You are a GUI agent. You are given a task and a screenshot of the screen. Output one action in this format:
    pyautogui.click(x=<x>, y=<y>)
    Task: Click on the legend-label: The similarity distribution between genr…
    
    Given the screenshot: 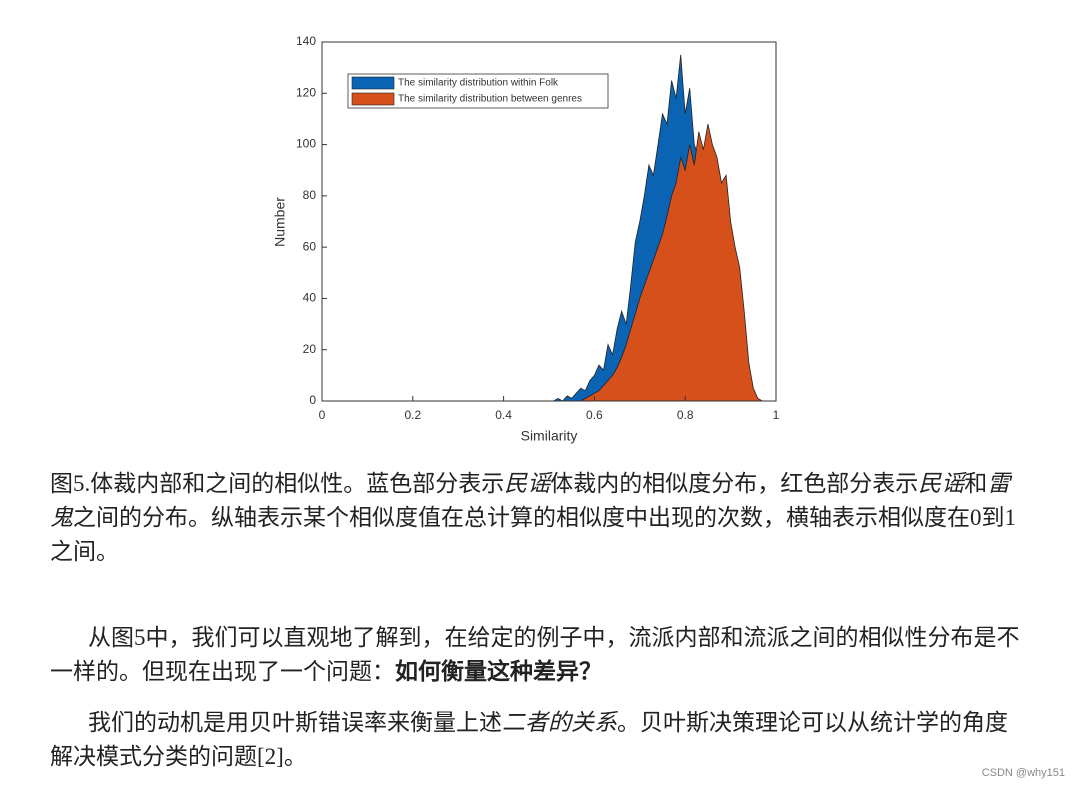 What is the action you would take?
    pyautogui.click(x=490, y=99)
    